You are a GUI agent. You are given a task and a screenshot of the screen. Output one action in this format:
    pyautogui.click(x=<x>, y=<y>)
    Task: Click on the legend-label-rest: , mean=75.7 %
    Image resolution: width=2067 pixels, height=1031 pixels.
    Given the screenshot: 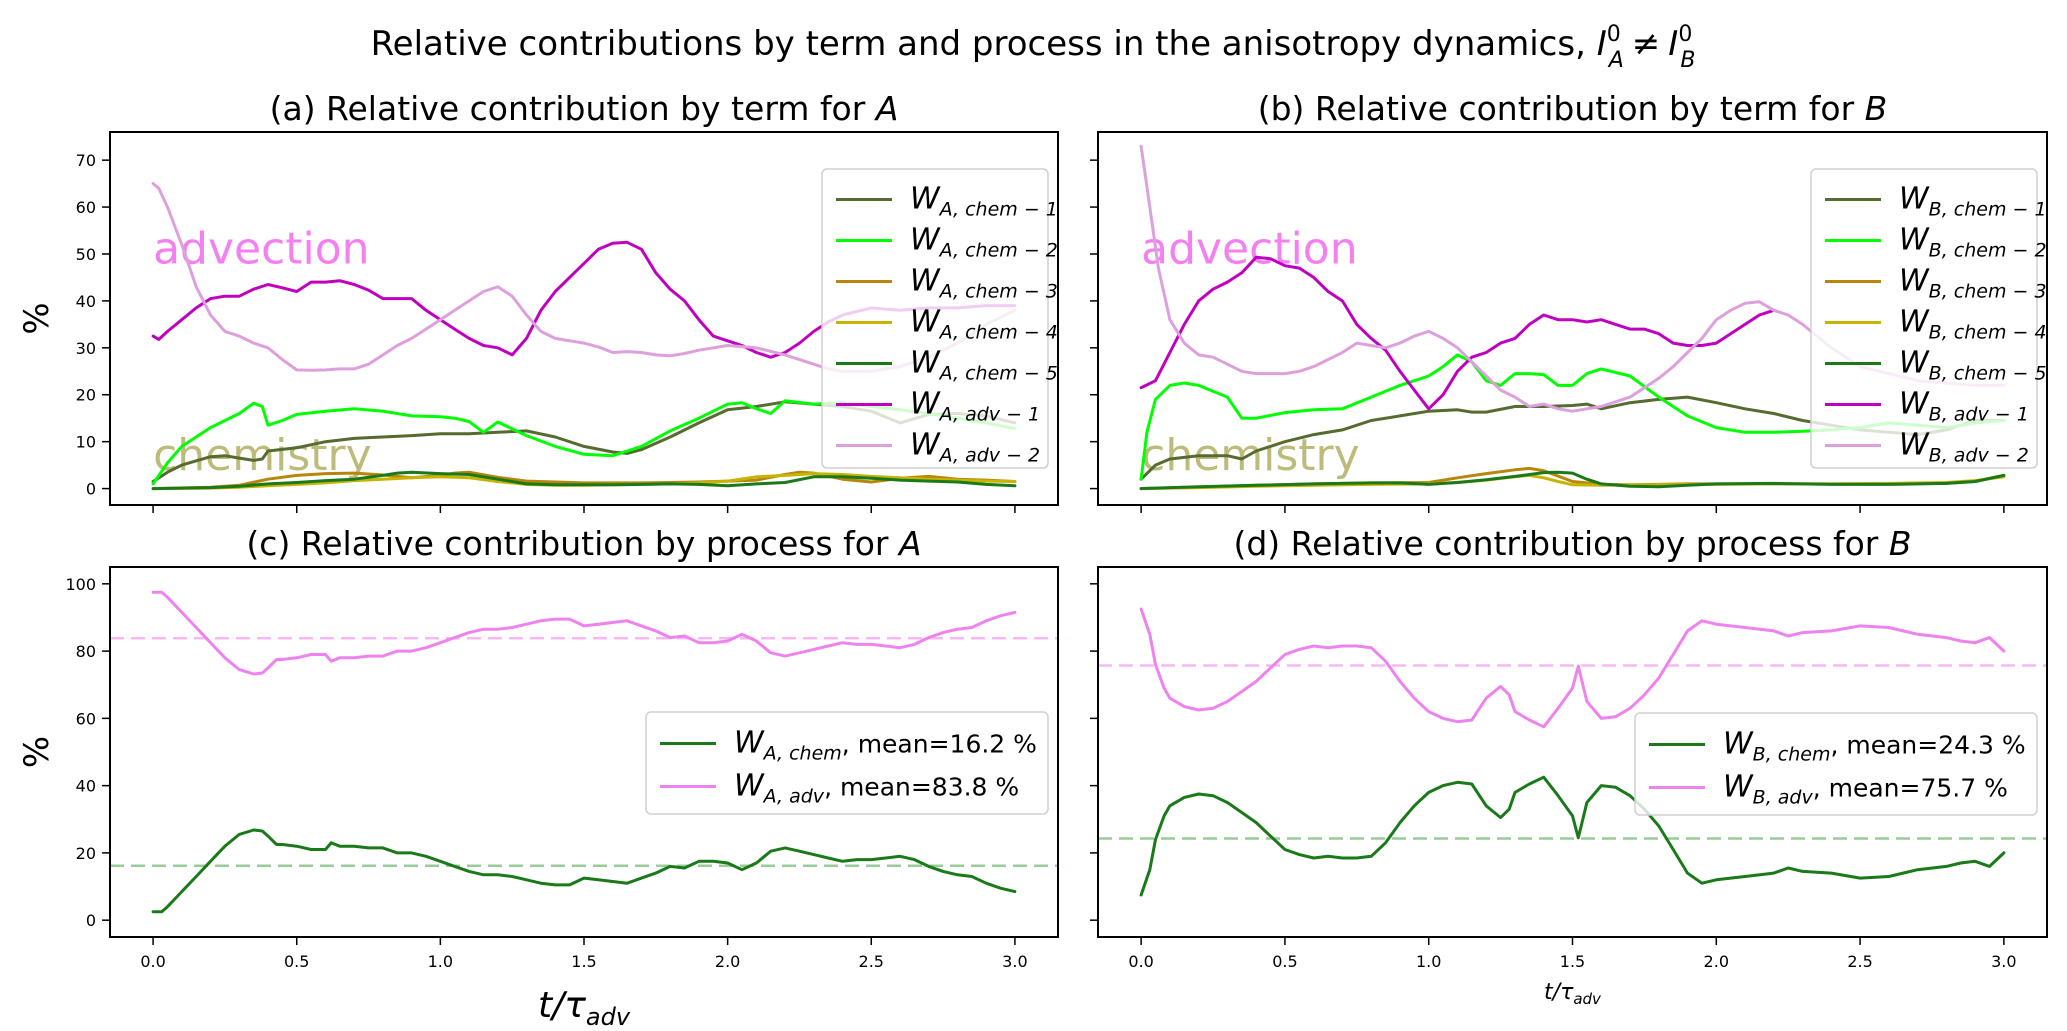 What is the action you would take?
    pyautogui.click(x=1910, y=788)
    